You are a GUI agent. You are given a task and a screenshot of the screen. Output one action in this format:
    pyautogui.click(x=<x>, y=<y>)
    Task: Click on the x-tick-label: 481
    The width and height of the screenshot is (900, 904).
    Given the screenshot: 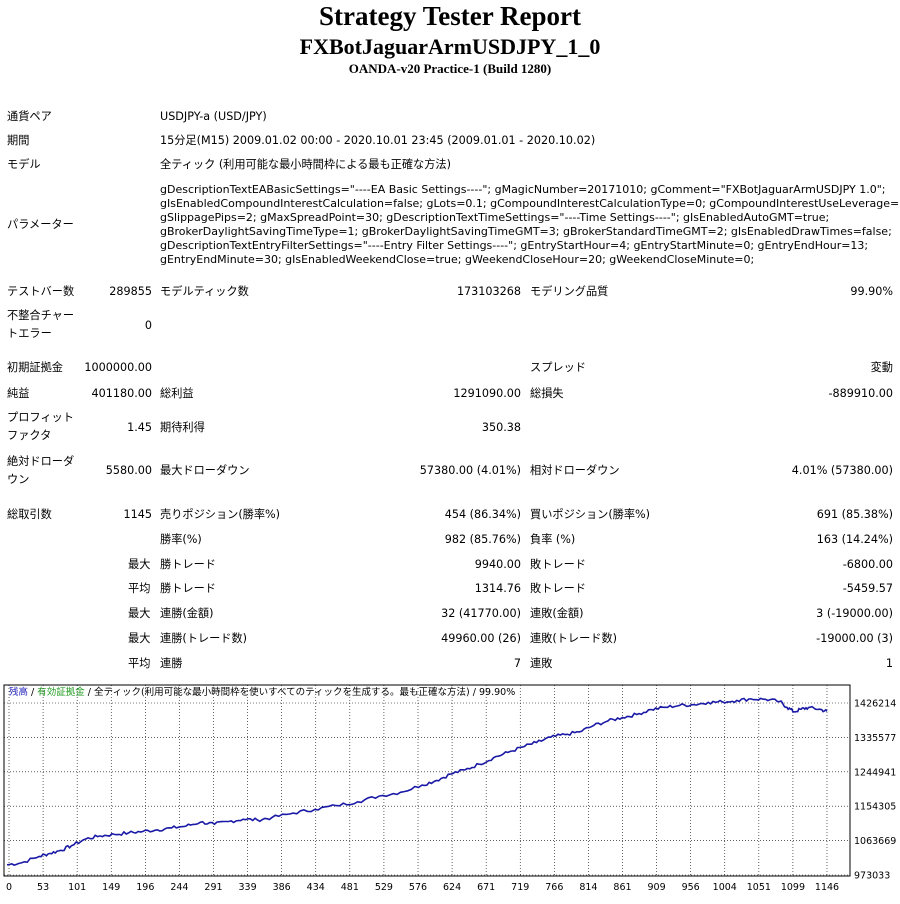 What is the action you would take?
    pyautogui.click(x=350, y=887)
    